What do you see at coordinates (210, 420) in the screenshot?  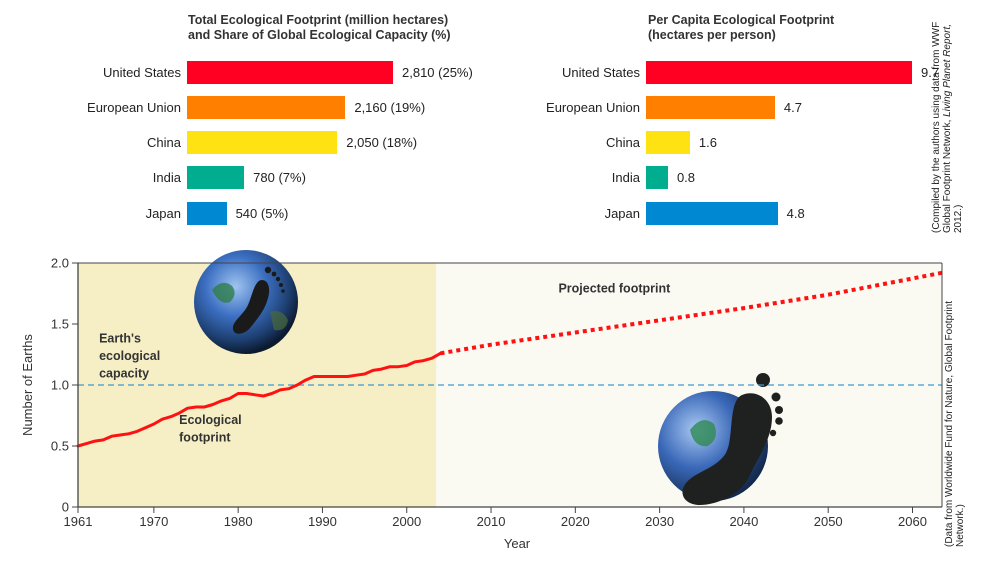 I see `annotation-line: Ecological` at bounding box center [210, 420].